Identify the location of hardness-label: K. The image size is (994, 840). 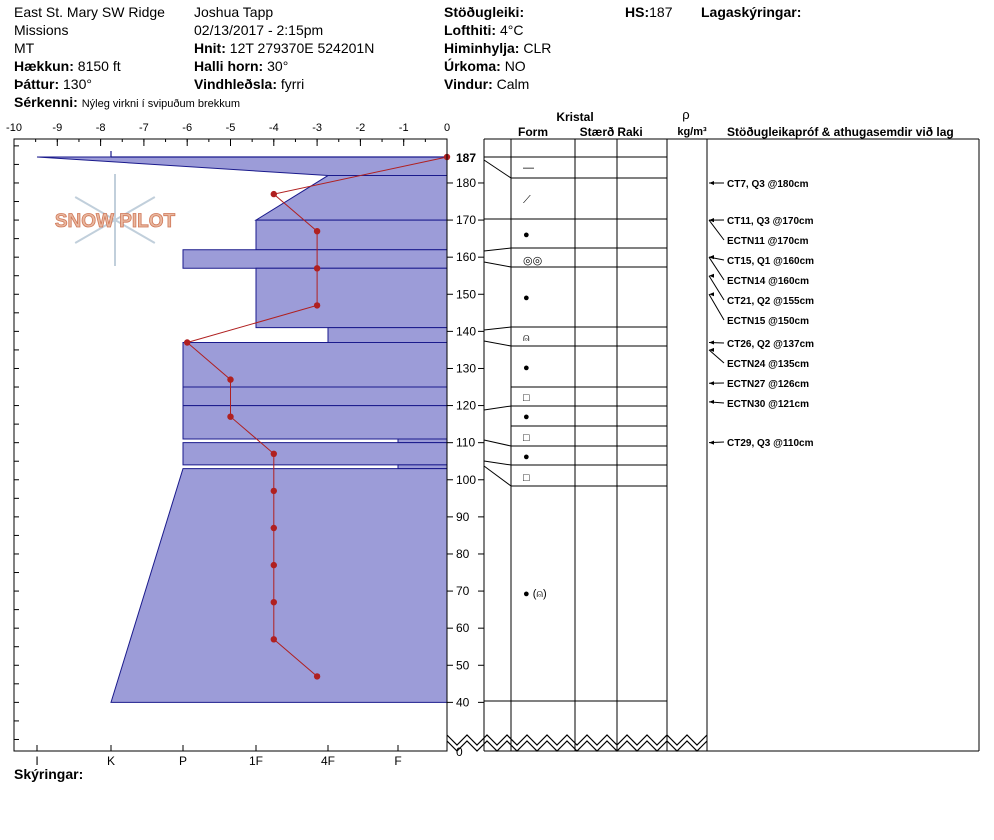
(111, 761).